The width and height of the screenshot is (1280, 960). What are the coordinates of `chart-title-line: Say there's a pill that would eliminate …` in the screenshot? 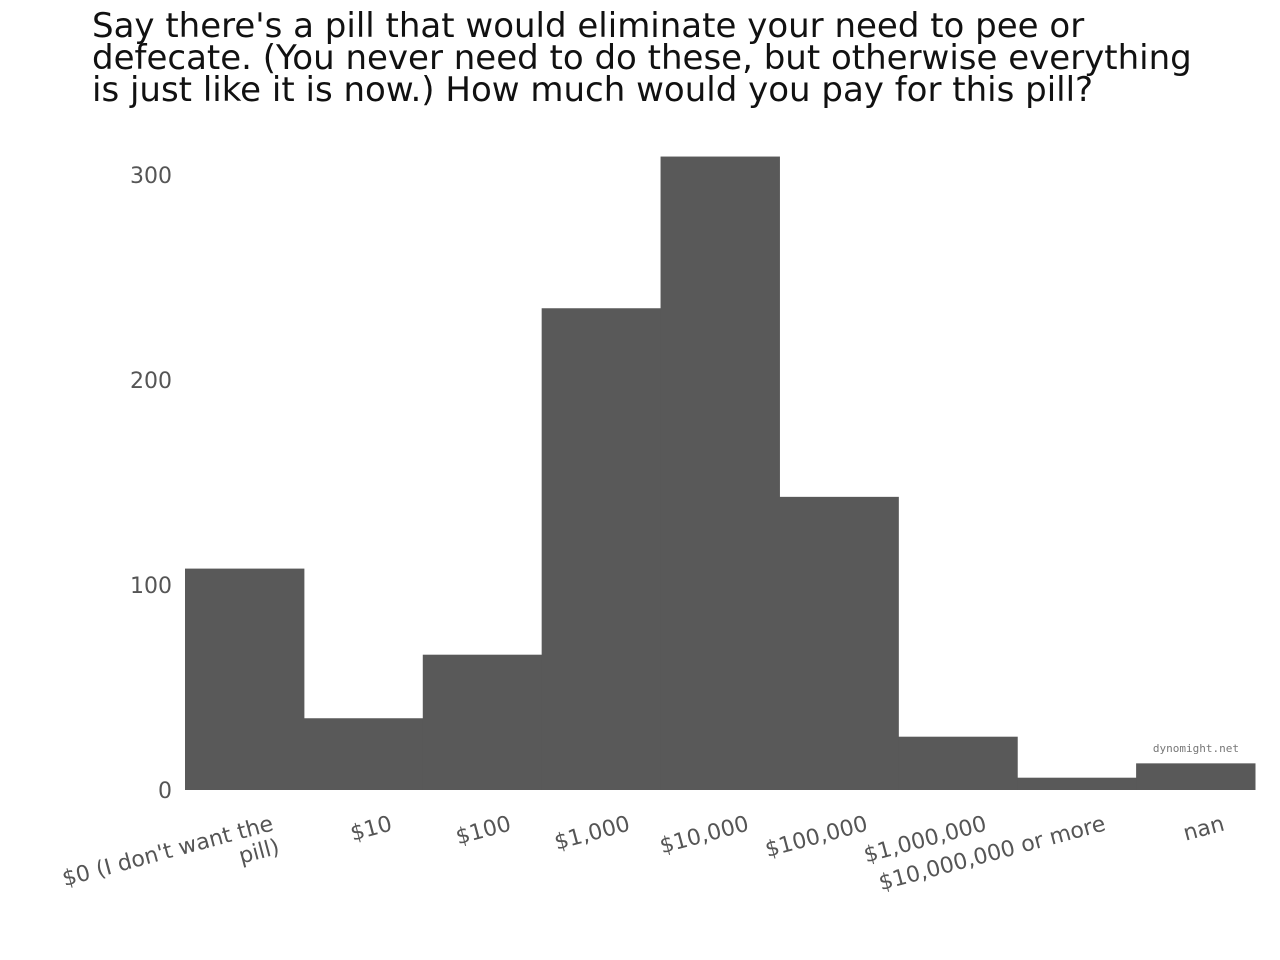 It's located at (588, 26).